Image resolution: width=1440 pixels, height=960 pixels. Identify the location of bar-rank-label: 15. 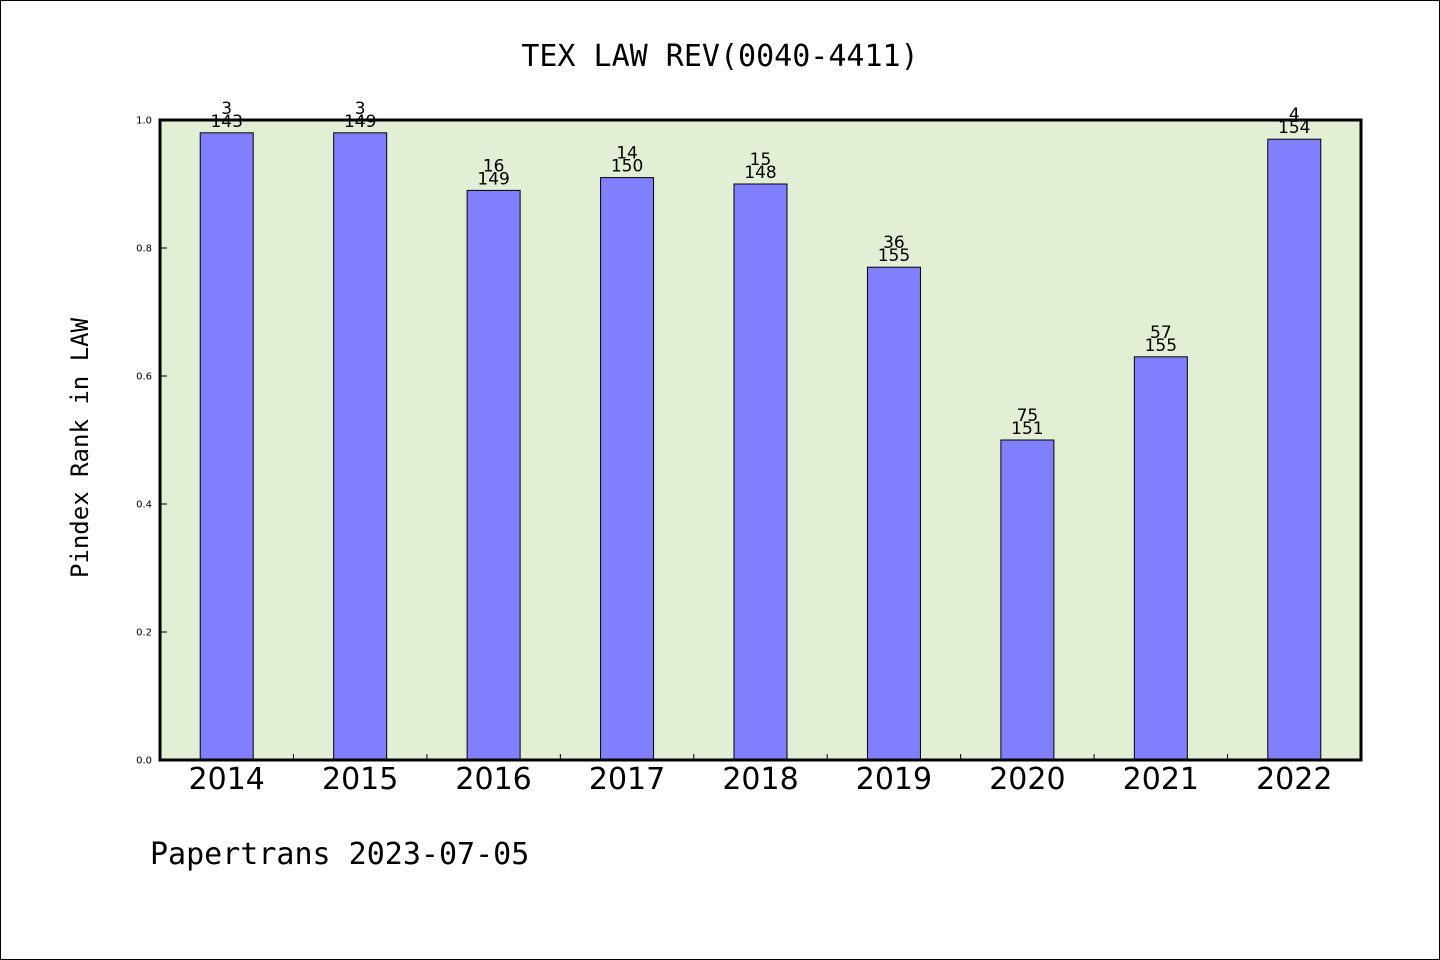
(761, 160).